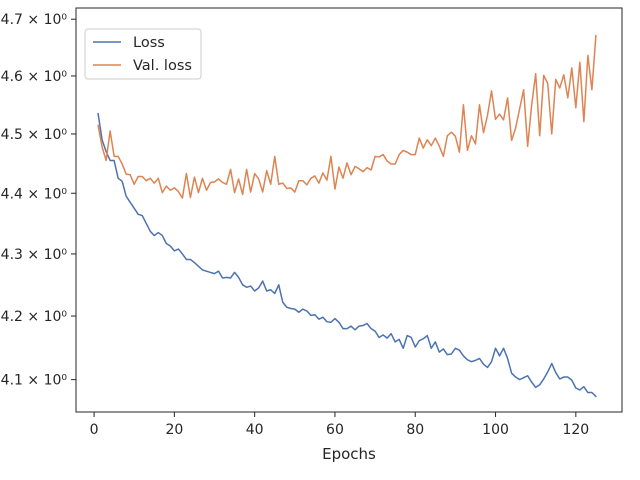  I want to click on y-tick-label: 4.2 × 10⁰, so click(34, 317).